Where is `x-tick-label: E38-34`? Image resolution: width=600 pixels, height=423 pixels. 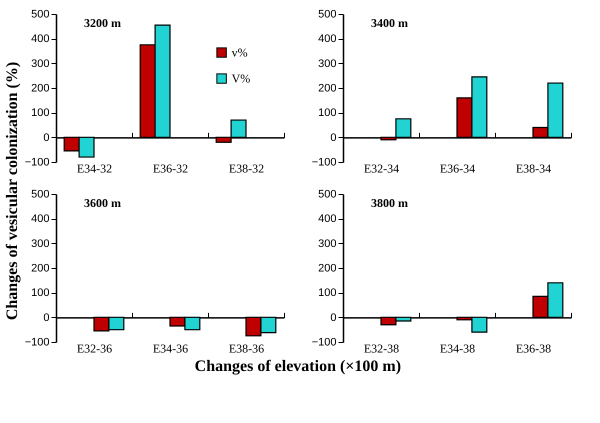
x-tick-label: E38-34 is located at coordinates (534, 169).